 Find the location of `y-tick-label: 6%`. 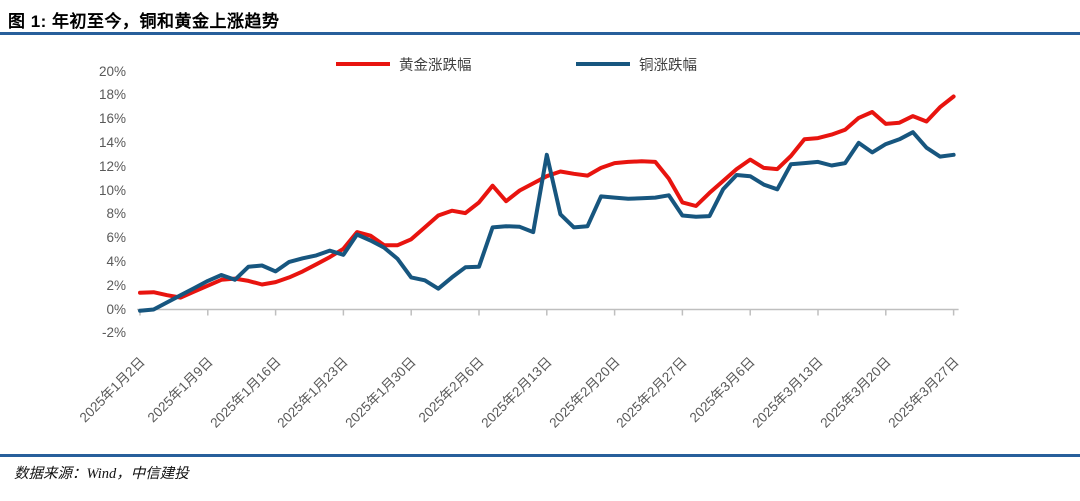

y-tick-label: 6% is located at coordinates (116, 238).